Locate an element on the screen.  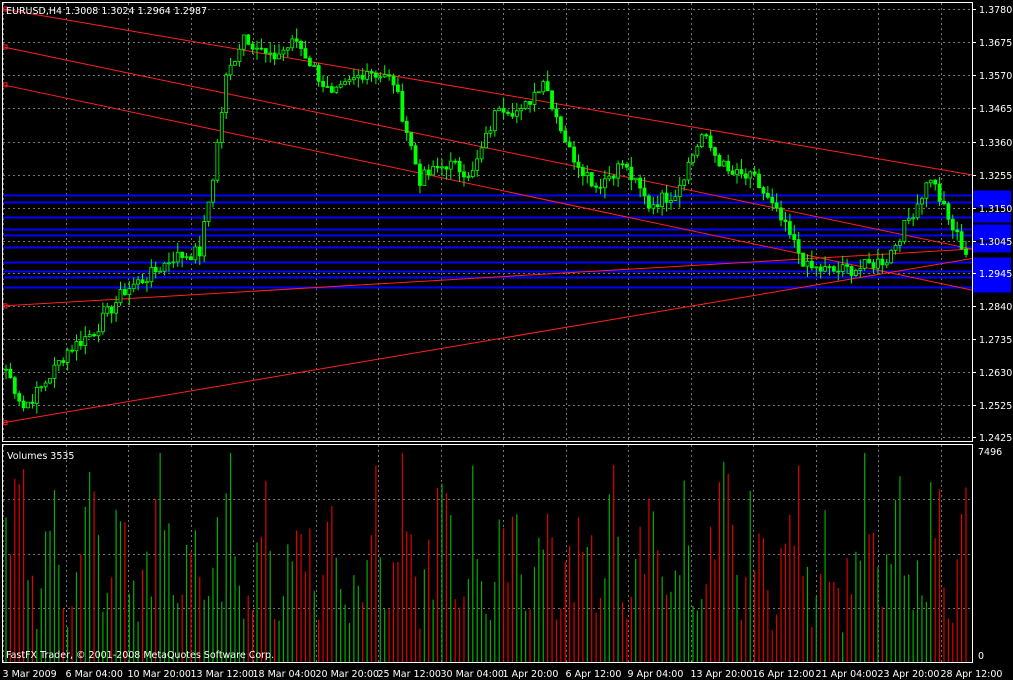
time-tick-label: 23 Apr 20:00 is located at coordinates (909, 674).